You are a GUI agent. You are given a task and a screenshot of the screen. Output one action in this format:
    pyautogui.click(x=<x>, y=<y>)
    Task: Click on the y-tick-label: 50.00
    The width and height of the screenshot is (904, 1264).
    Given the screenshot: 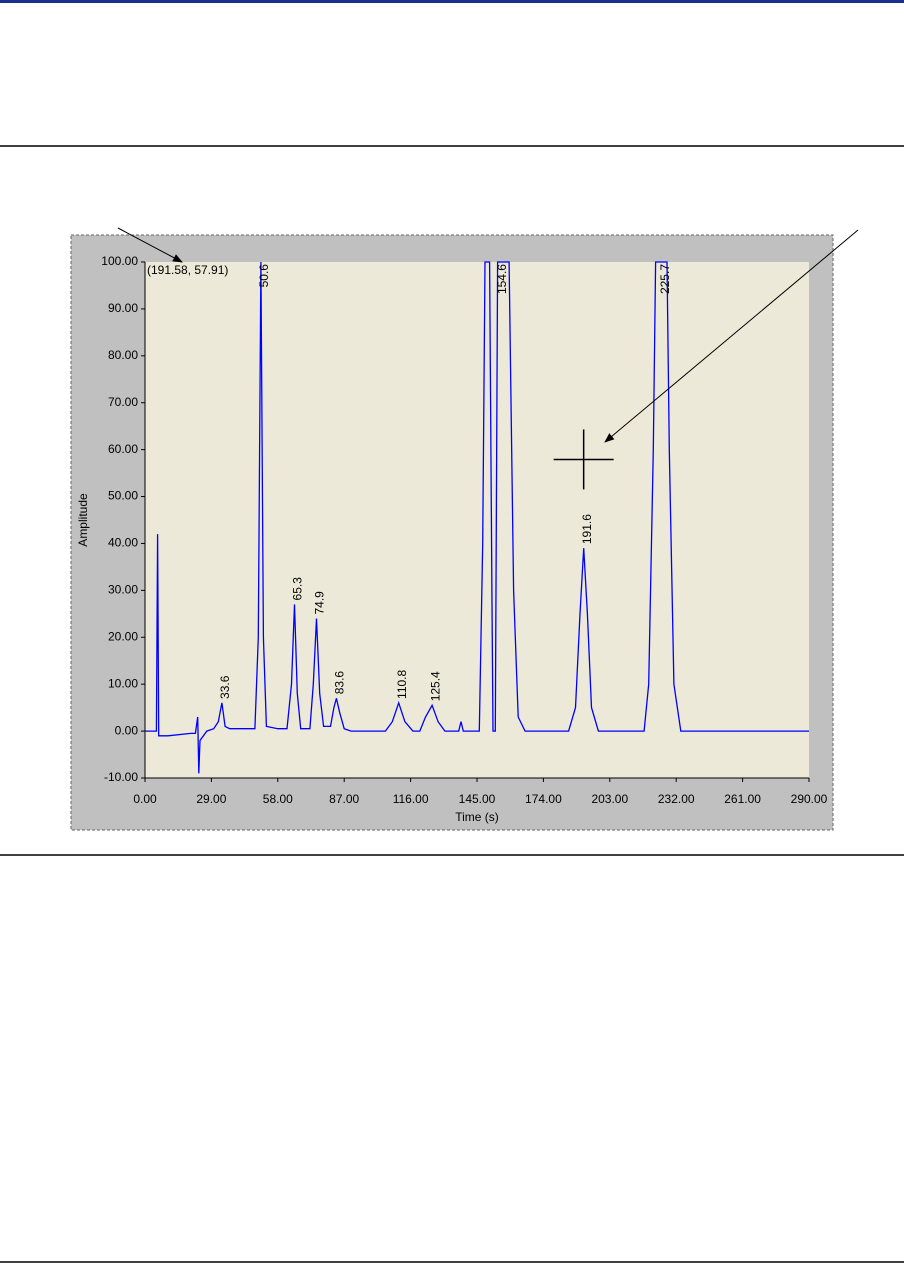 What is the action you would take?
    pyautogui.click(x=123, y=496)
    